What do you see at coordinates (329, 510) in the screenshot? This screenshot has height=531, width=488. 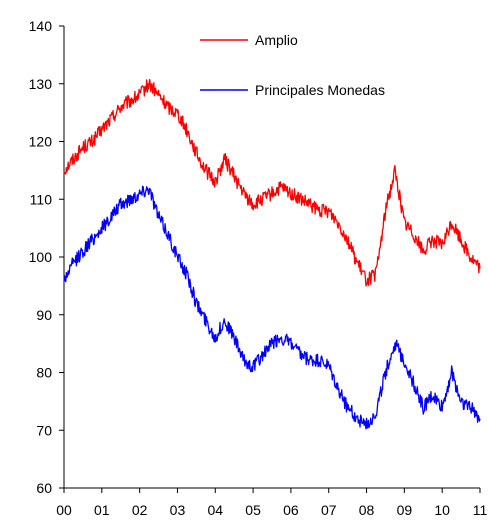 I see `x-tick-label-07: 07` at bounding box center [329, 510].